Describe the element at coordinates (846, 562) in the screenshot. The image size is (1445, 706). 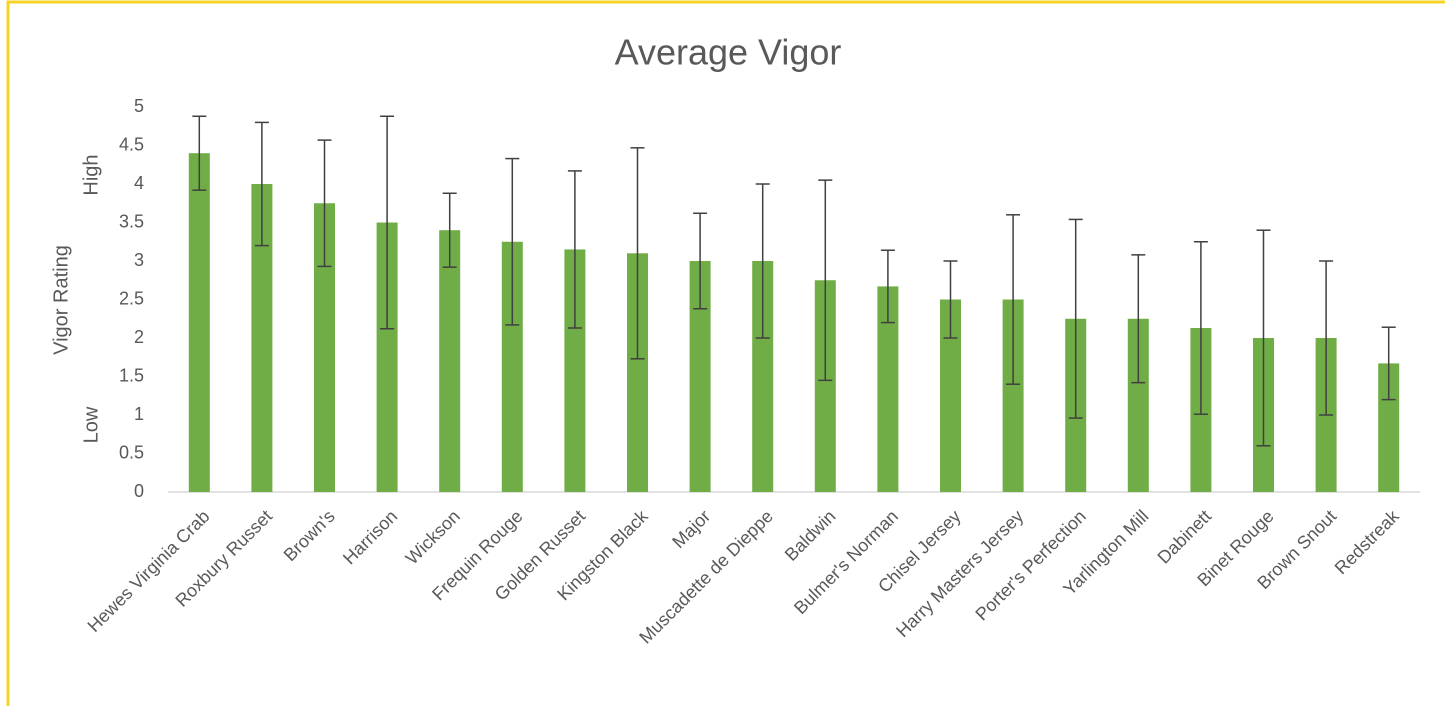
I see `x-tick-label: Bulmer's Norman` at that location.